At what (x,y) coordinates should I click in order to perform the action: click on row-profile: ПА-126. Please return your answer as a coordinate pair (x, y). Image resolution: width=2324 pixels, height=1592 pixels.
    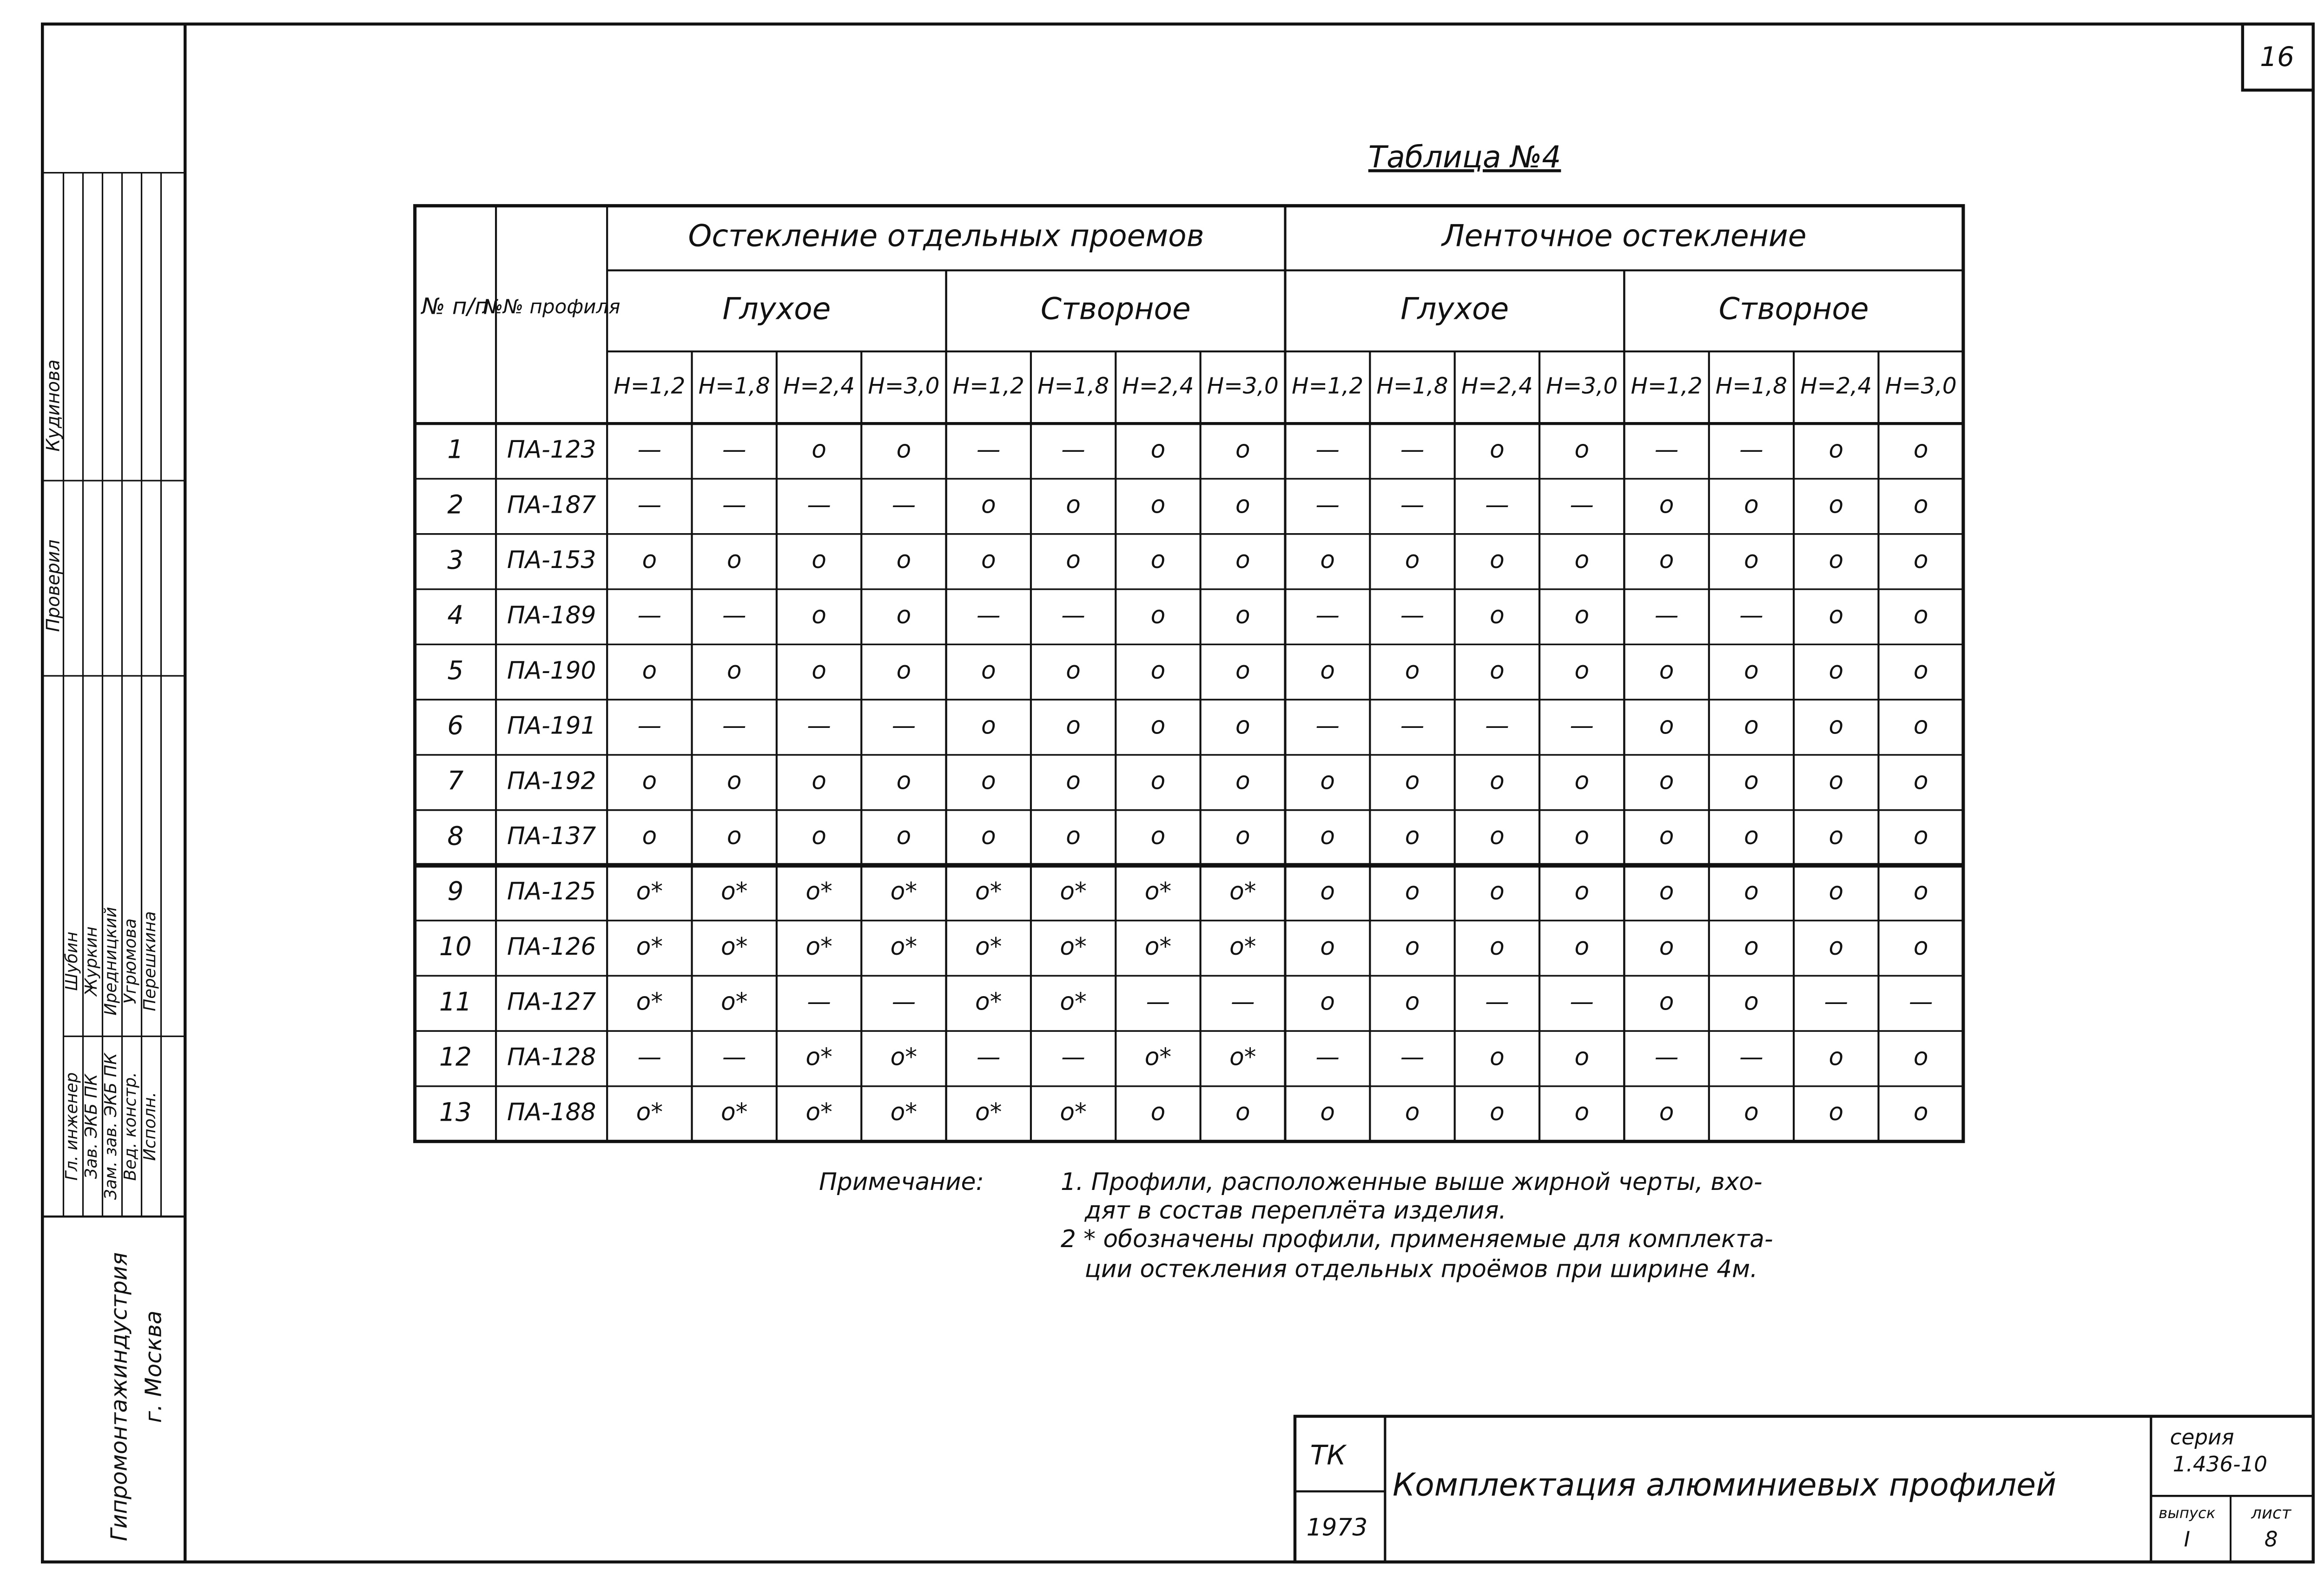
    Looking at the image, I should click on (551, 947).